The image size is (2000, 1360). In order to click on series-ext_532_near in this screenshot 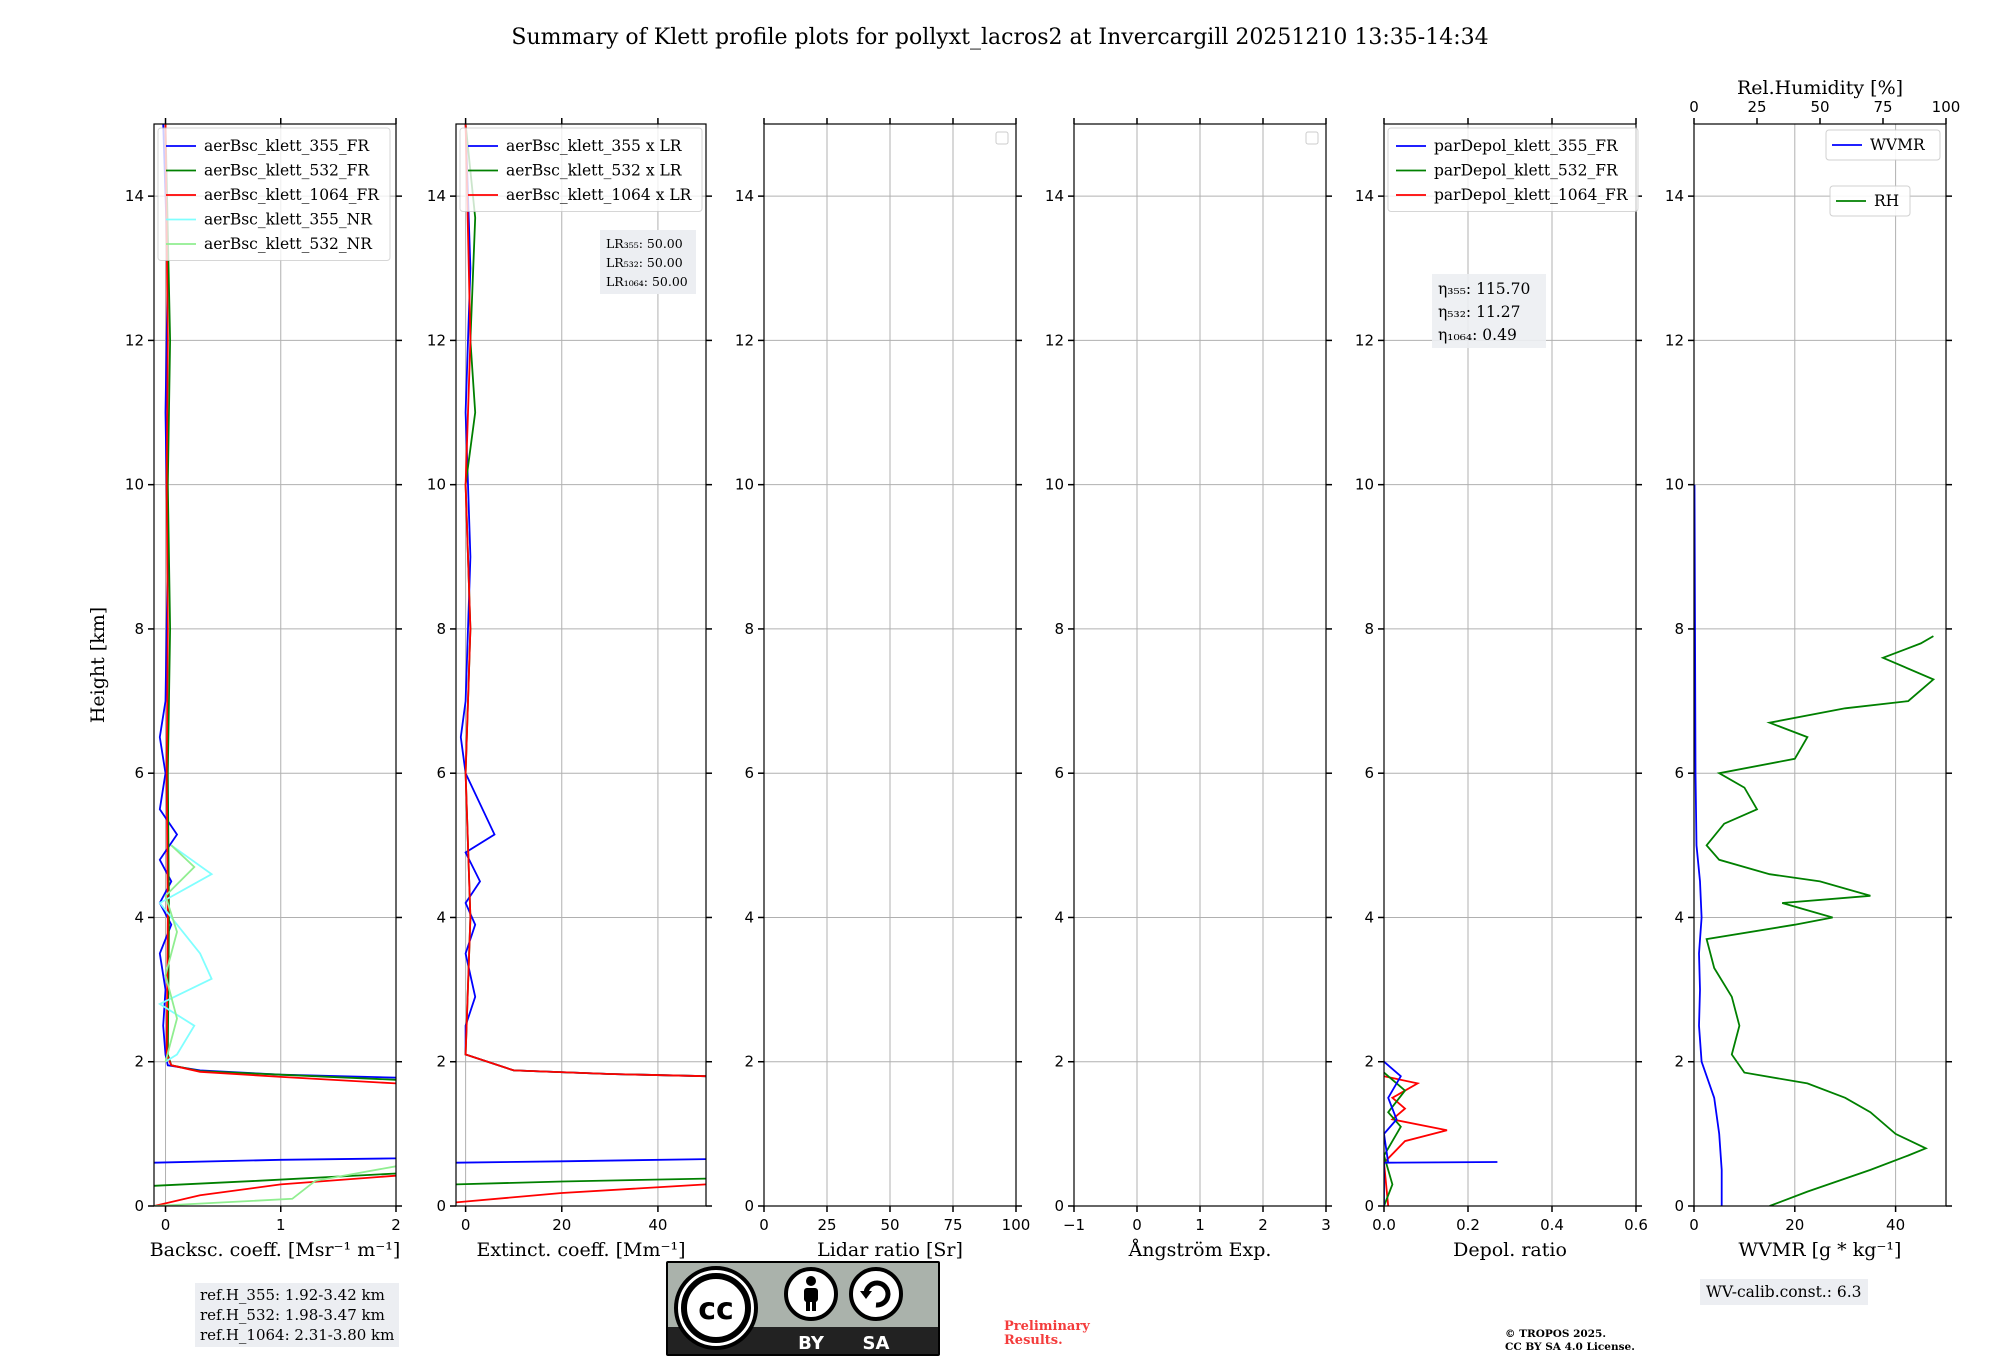, I will do `click(581, 1181)`.